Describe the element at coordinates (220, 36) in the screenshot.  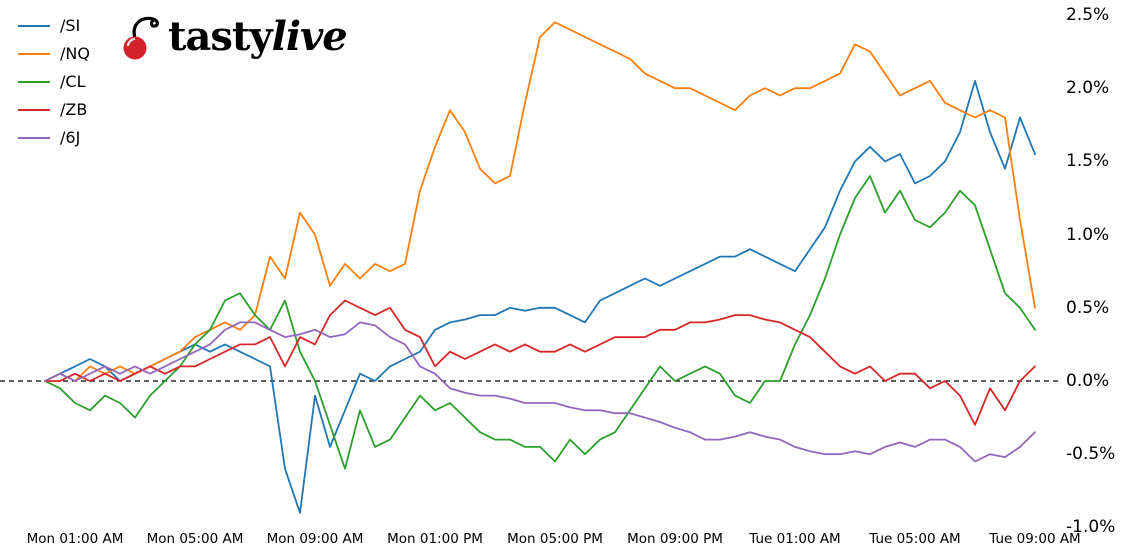
I see `brand-tasty: tasty` at that location.